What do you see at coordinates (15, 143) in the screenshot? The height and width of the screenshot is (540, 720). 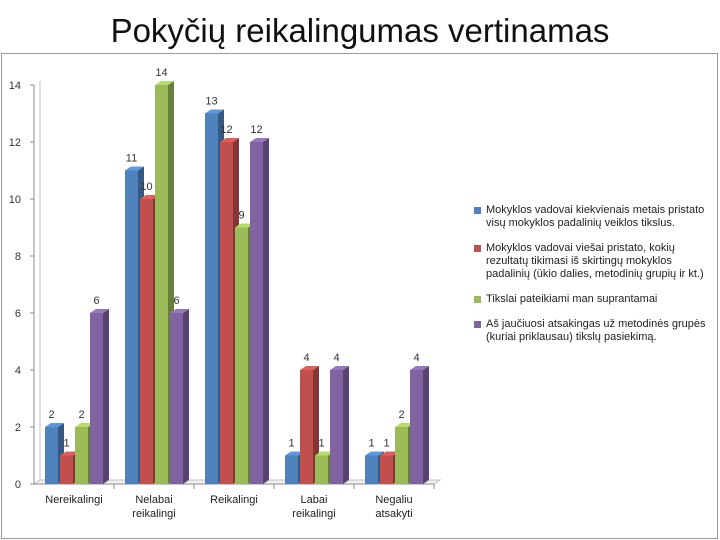 I see `y-tick-label: 12` at bounding box center [15, 143].